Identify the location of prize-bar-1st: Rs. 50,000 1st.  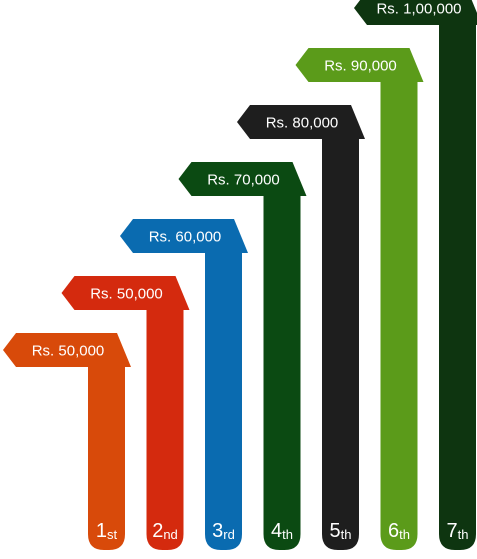
(67, 441).